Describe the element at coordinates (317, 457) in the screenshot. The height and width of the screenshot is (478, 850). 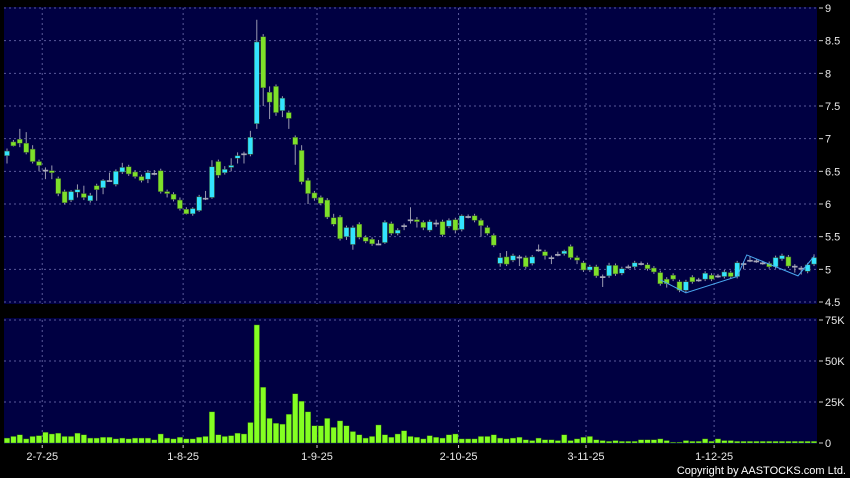
I see `date-tick-label: 1-9-25` at that location.